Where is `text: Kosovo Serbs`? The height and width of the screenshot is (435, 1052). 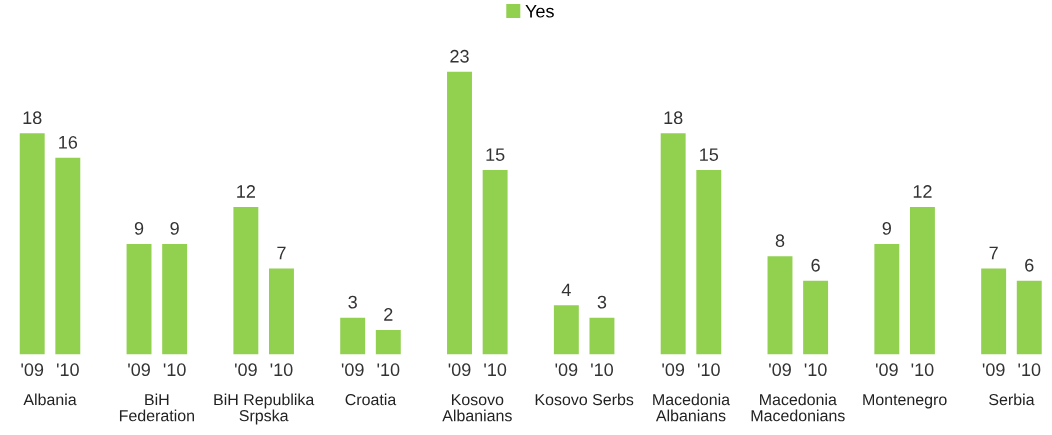
text: Kosovo Serbs is located at coordinates (584, 399).